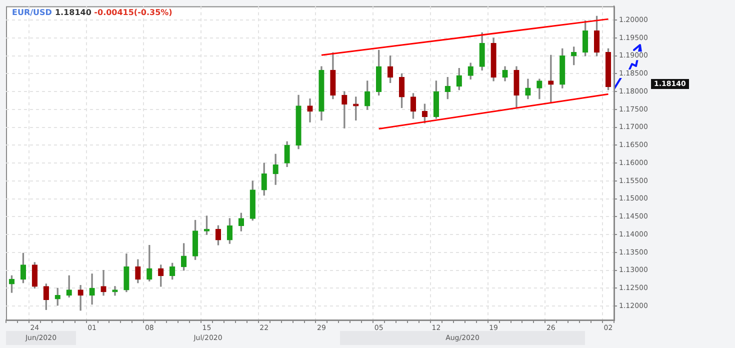  I want to click on chart-subtitle: 1.18140, so click(73, 12).